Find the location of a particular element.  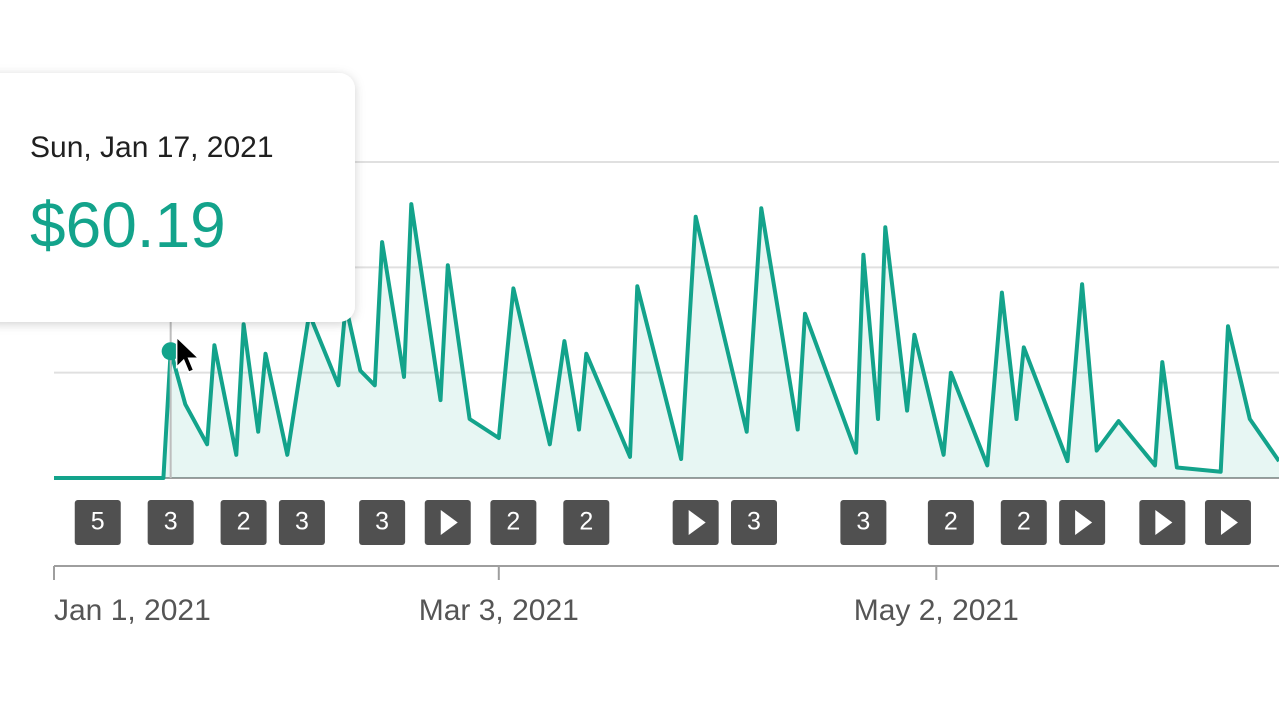

tooltip-box is located at coordinates (177, 197).